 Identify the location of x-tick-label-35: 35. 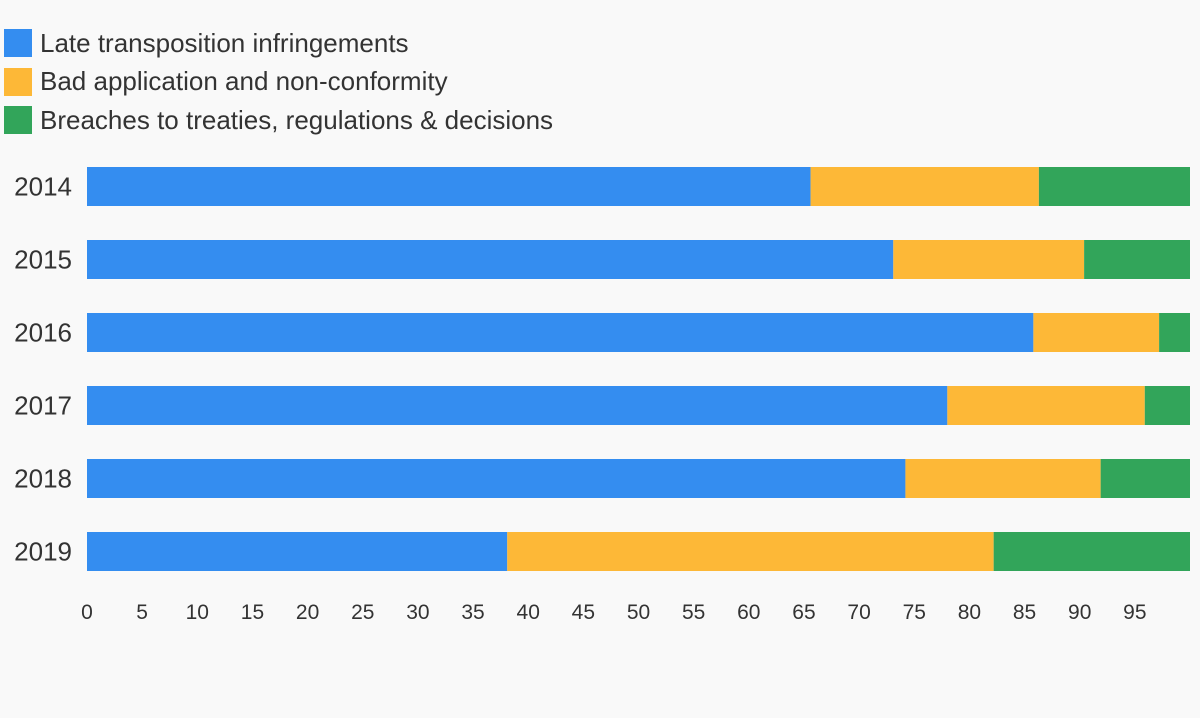
(472, 612).